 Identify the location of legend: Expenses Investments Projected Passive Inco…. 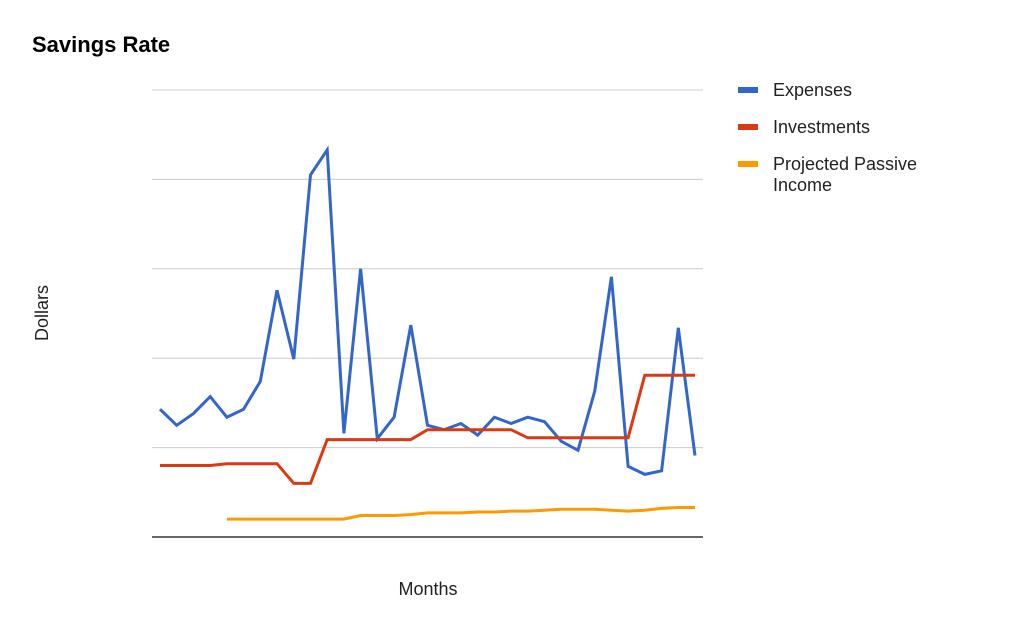
(827, 137).